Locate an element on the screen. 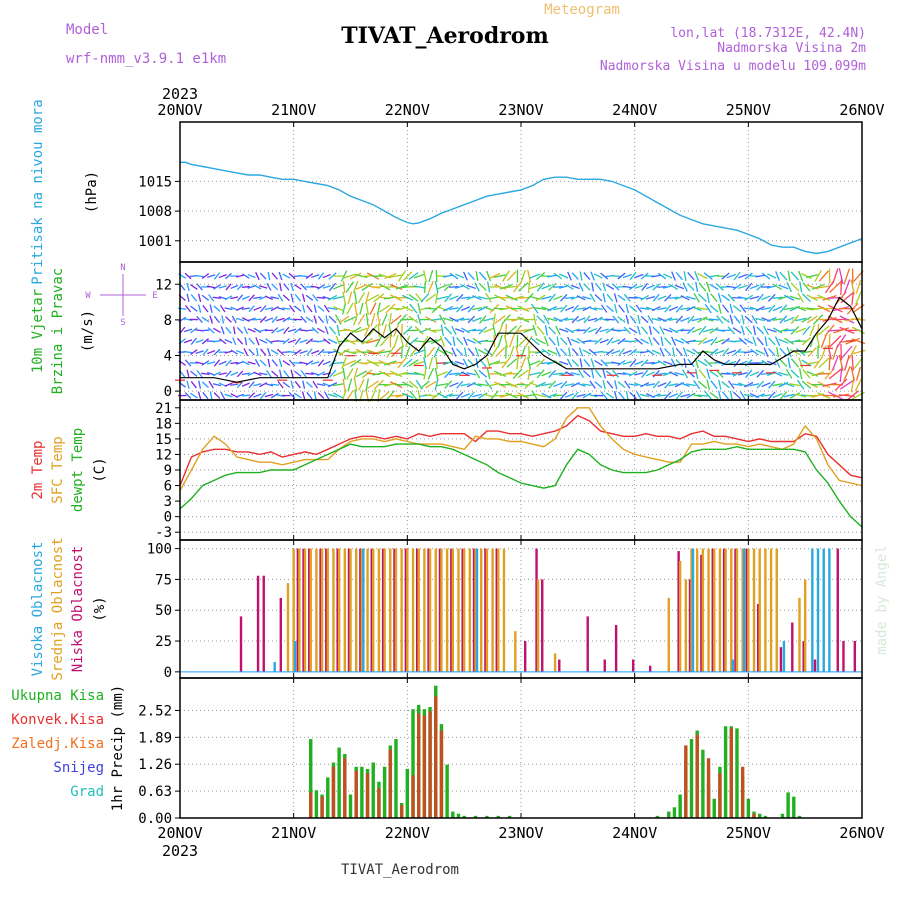  watermark: made by Angel is located at coordinates (882, 600).